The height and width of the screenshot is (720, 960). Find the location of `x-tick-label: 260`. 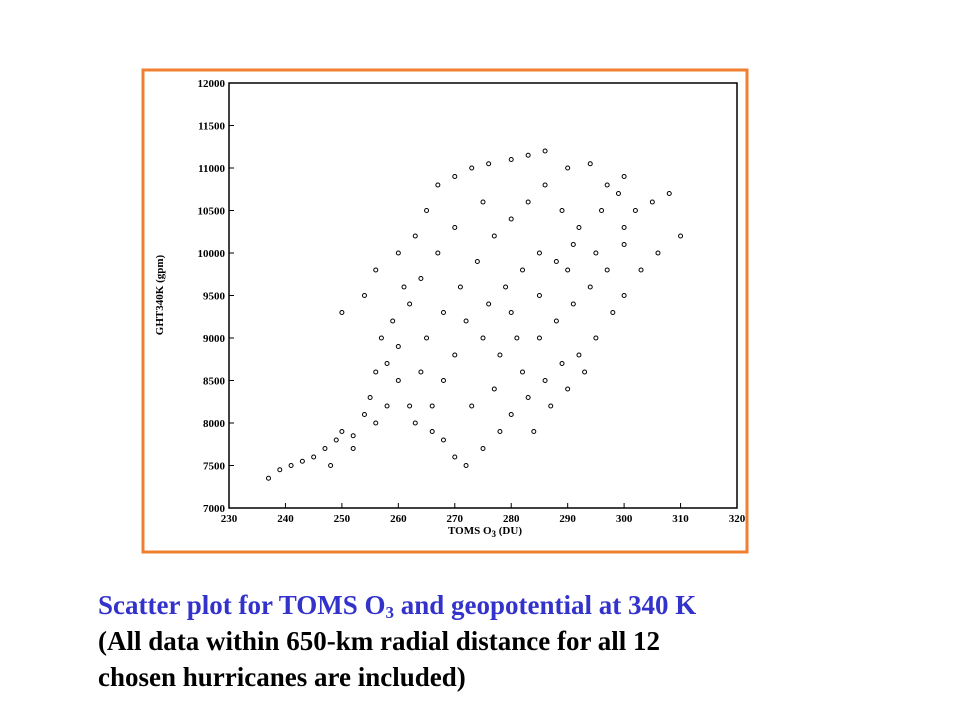

x-tick-label: 260 is located at coordinates (398, 519).